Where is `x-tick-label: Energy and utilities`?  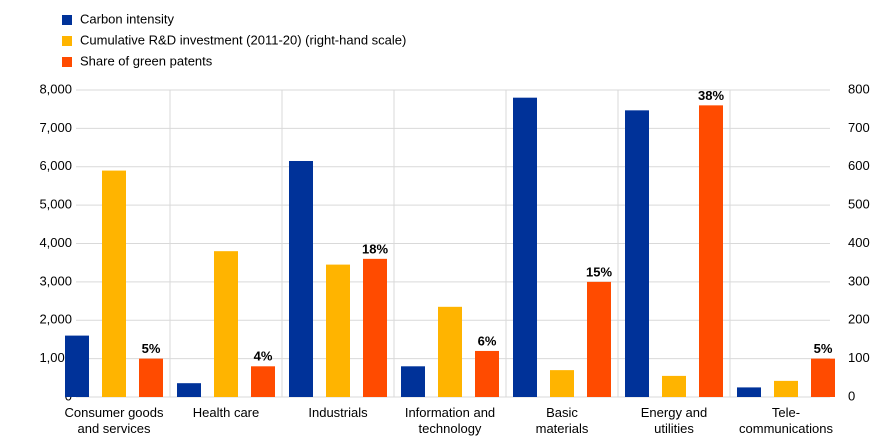 x-tick-label: Energy and utilities is located at coordinates (674, 420).